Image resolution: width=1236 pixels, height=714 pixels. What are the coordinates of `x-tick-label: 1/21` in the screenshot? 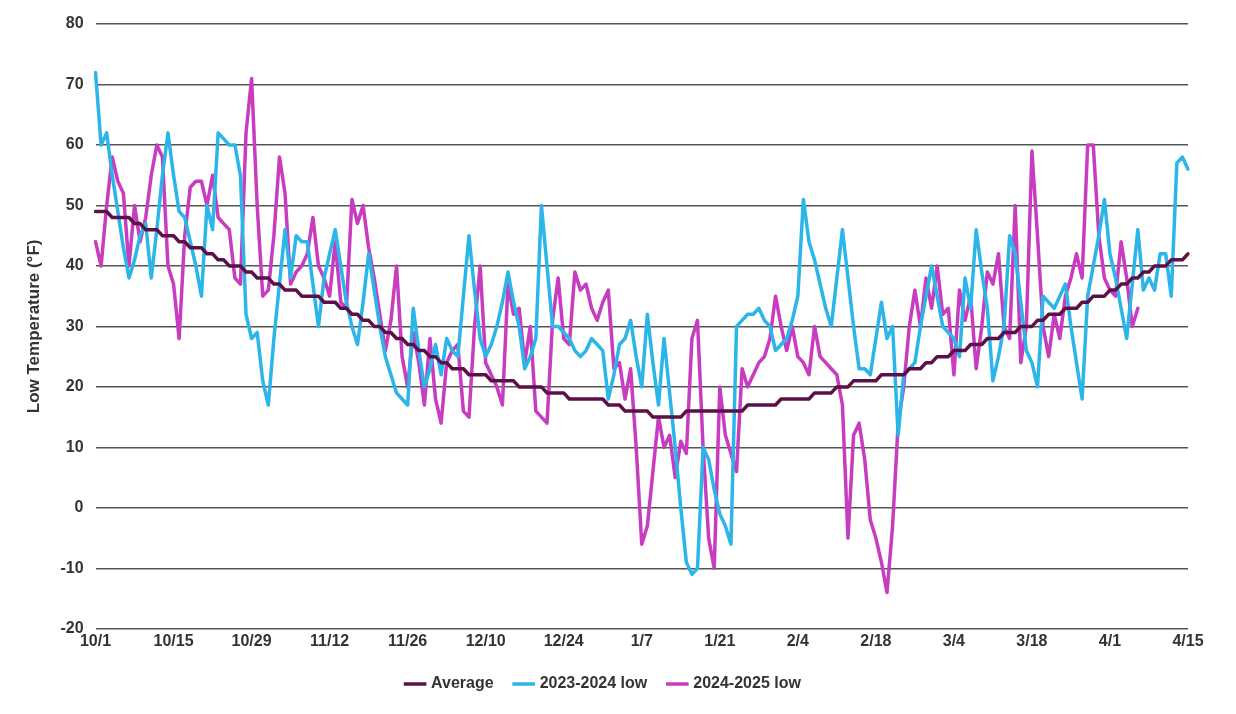 It's located at (720, 640).